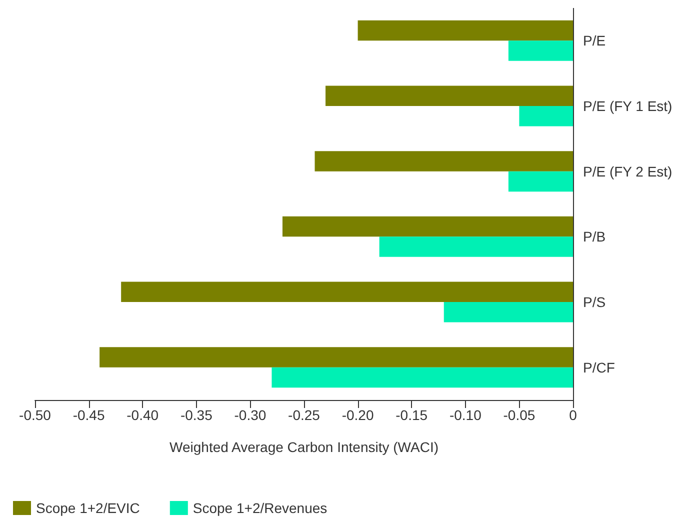  What do you see at coordinates (627, 171) in the screenshot?
I see `y-tick-label: P/E (FY 2 Est)` at bounding box center [627, 171].